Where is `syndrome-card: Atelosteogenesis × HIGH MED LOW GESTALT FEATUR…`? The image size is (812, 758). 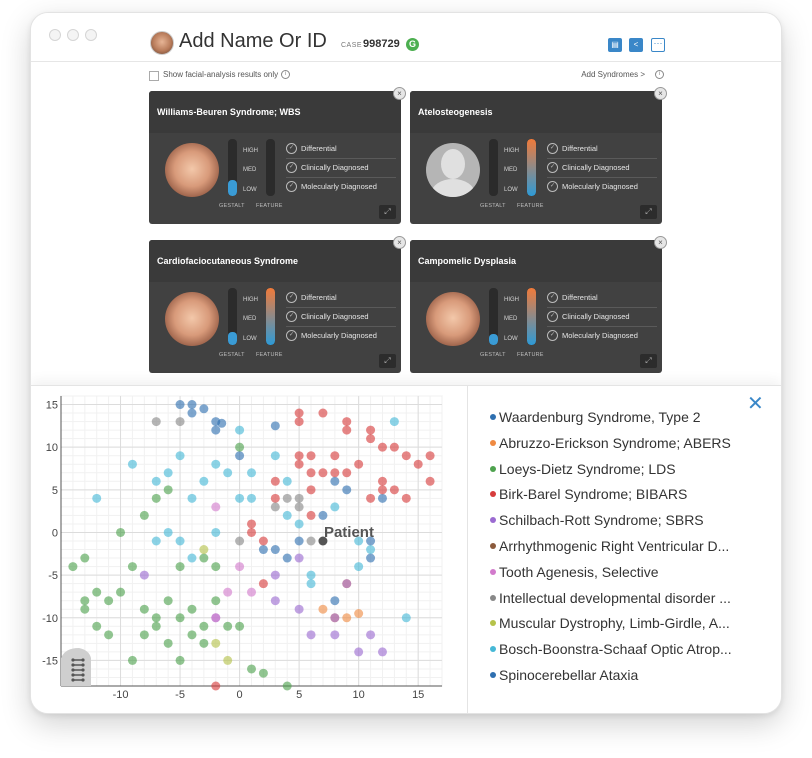 syndrome-card: Atelosteogenesis × HIGH MED LOW GESTALT FEATUR… is located at coordinates (538, 155).